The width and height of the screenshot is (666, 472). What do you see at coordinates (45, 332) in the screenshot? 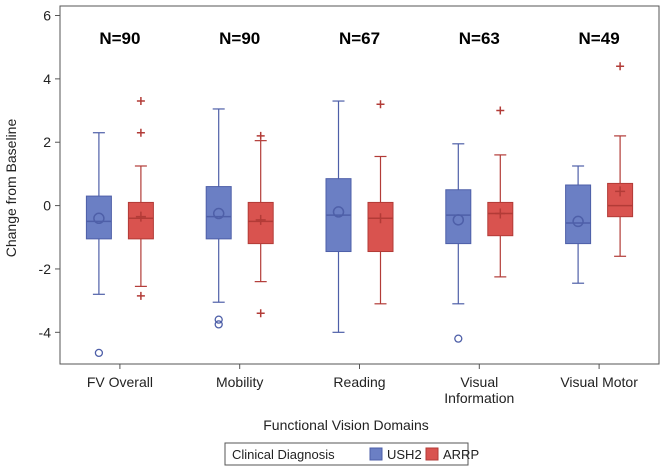
I see `y-tick-label: -4` at bounding box center [45, 332].